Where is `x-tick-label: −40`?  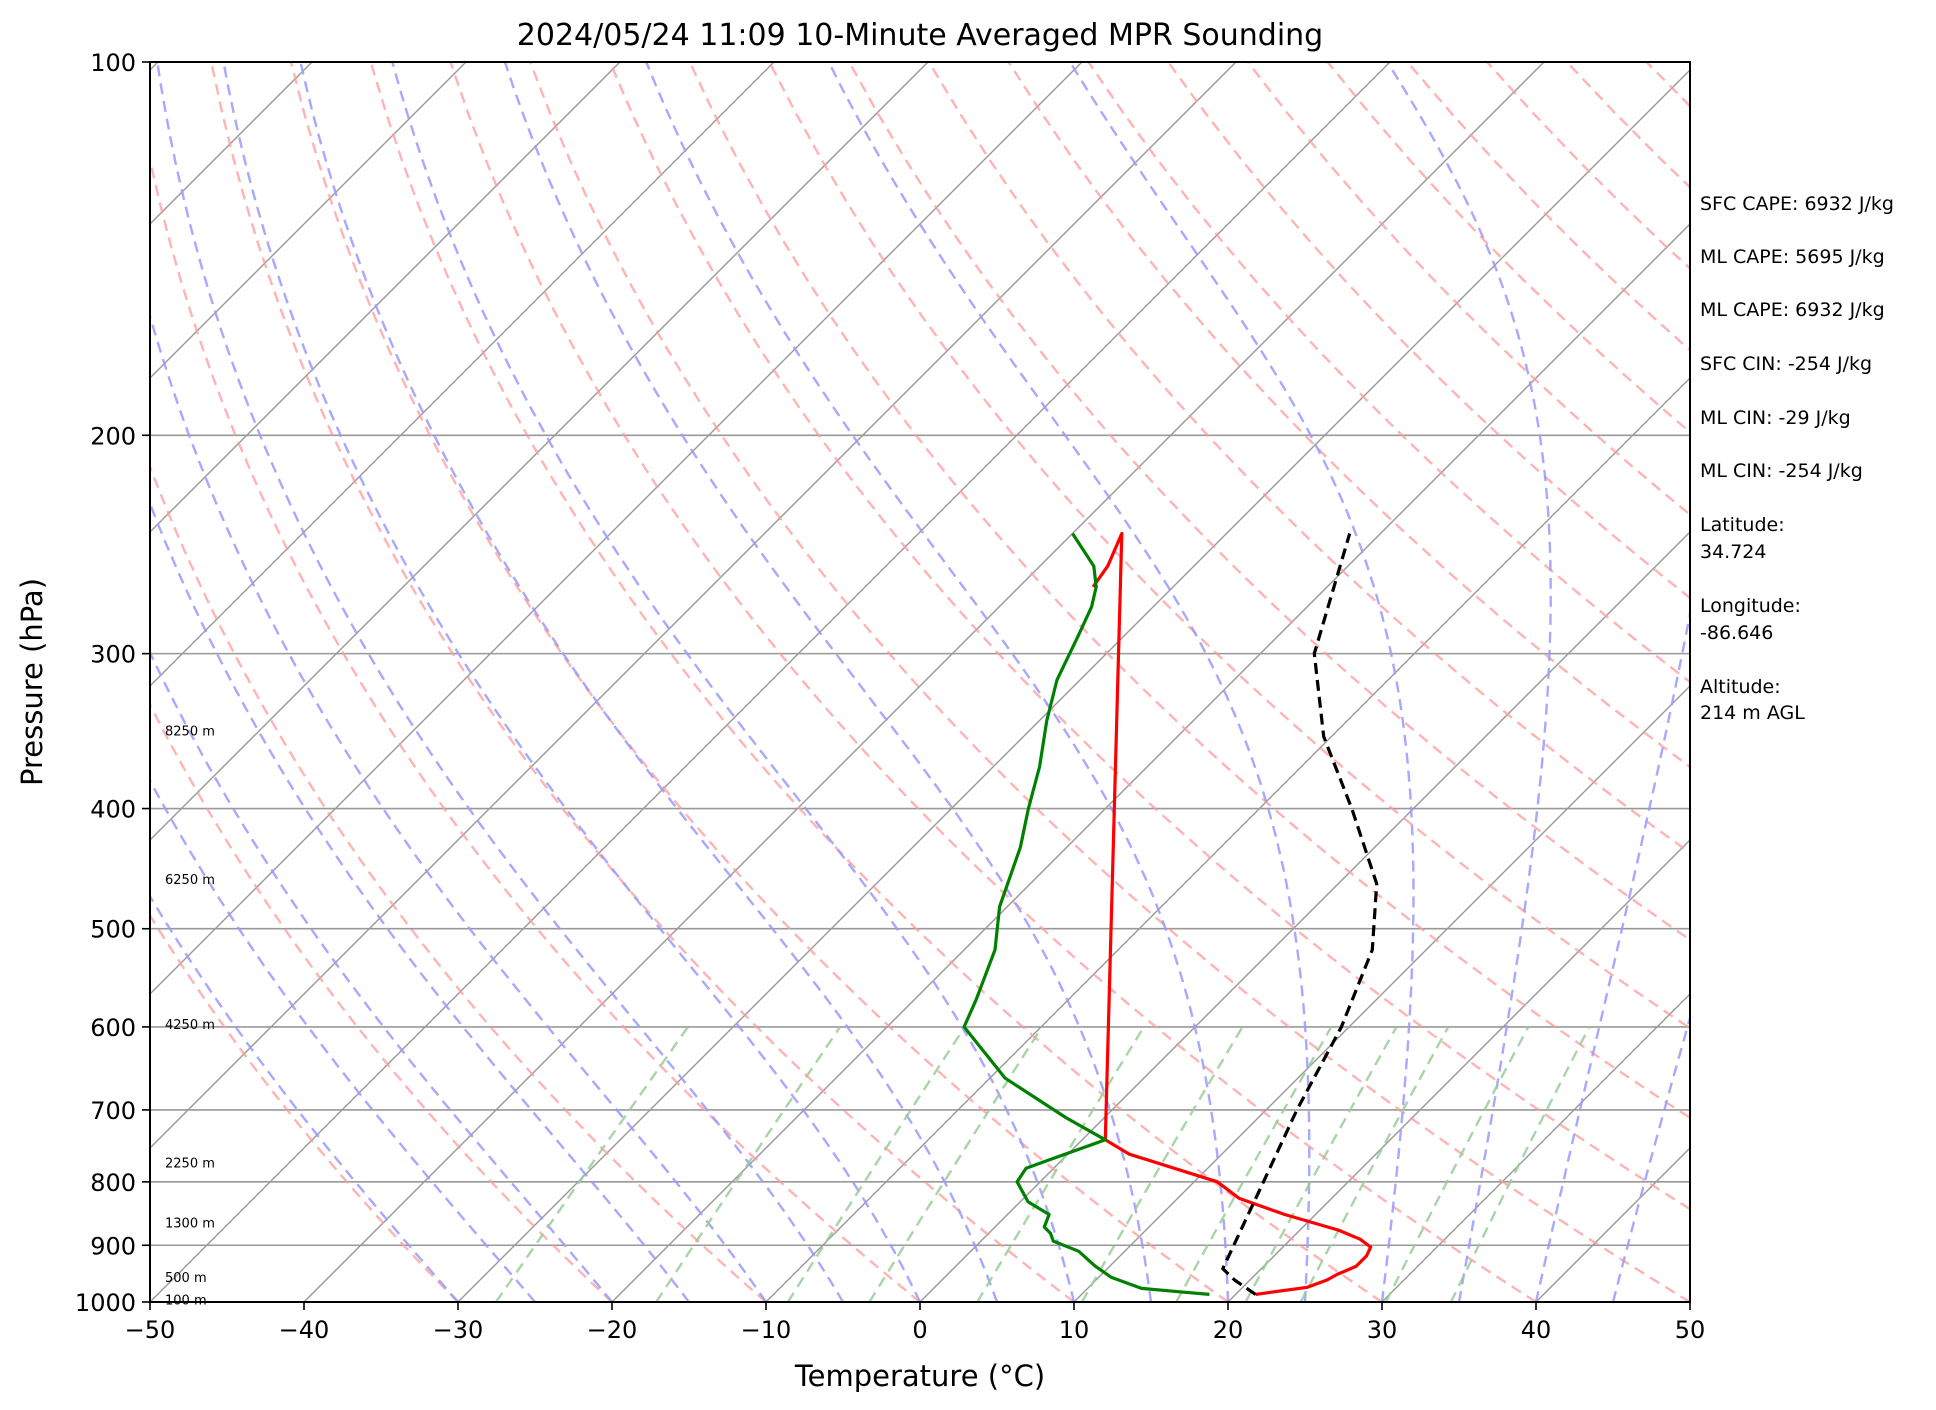 x-tick-label: −40 is located at coordinates (304, 1330).